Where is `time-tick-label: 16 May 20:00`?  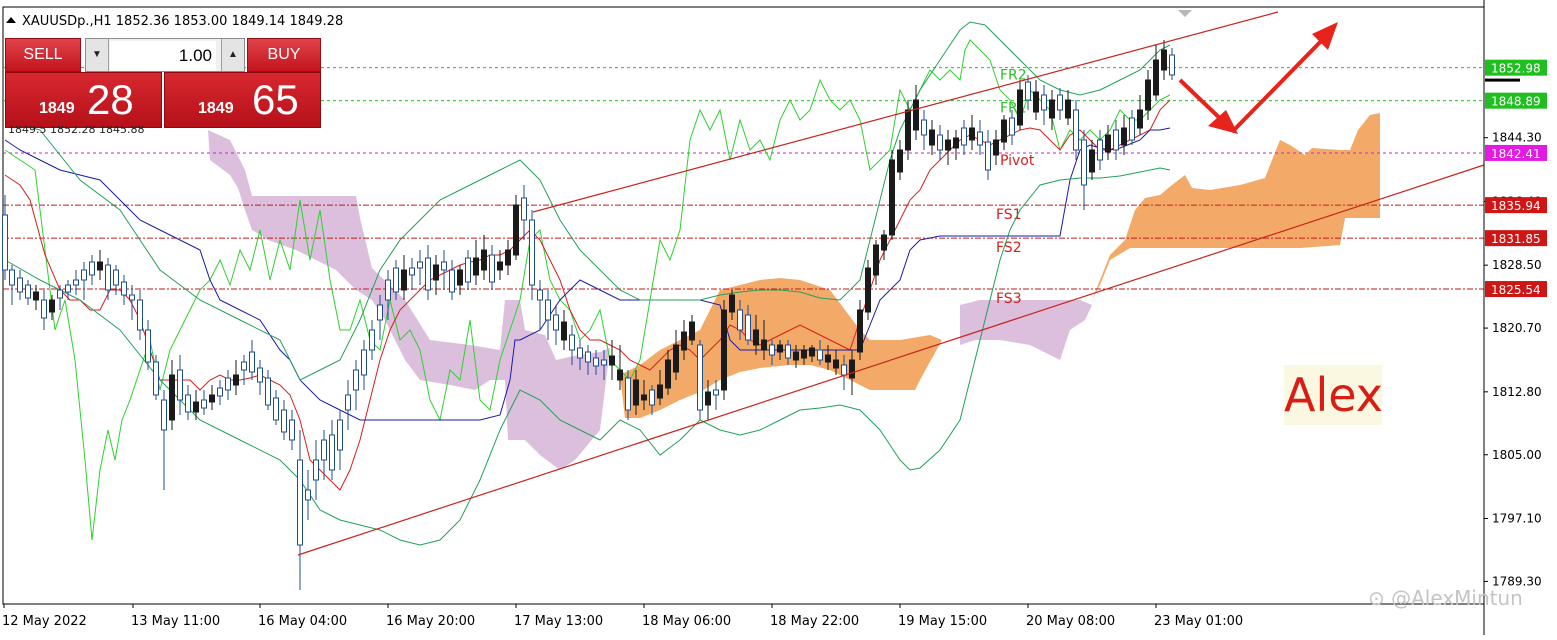 time-tick-label: 16 May 20:00 is located at coordinates (430, 621).